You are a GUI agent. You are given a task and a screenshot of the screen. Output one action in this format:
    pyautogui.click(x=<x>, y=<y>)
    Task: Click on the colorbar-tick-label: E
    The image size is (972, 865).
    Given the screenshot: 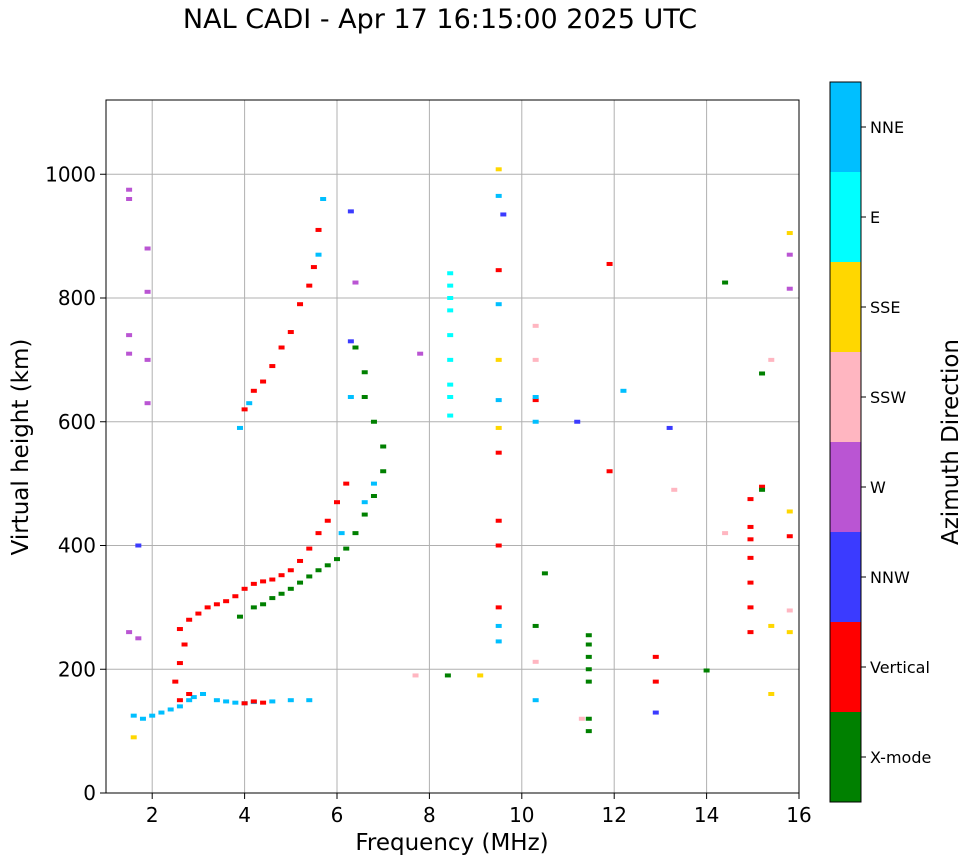 What is the action you would take?
    pyautogui.click(x=875, y=217)
    